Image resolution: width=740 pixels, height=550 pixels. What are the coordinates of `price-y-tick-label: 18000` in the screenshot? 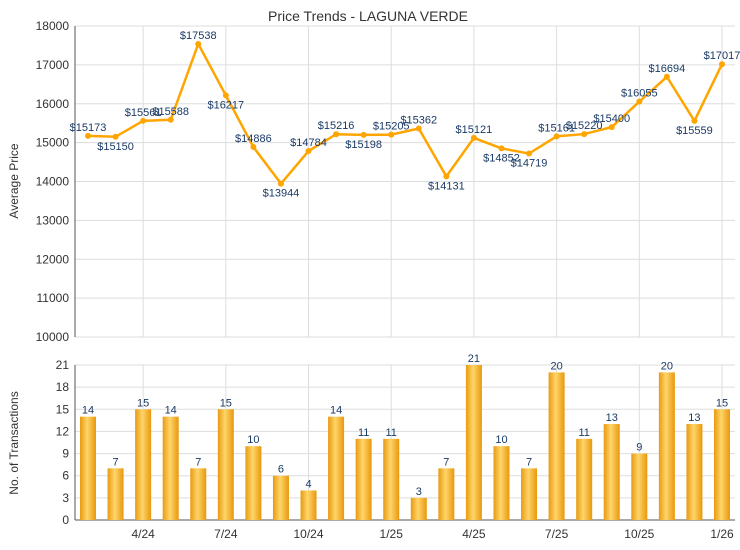 It's located at (53, 26).